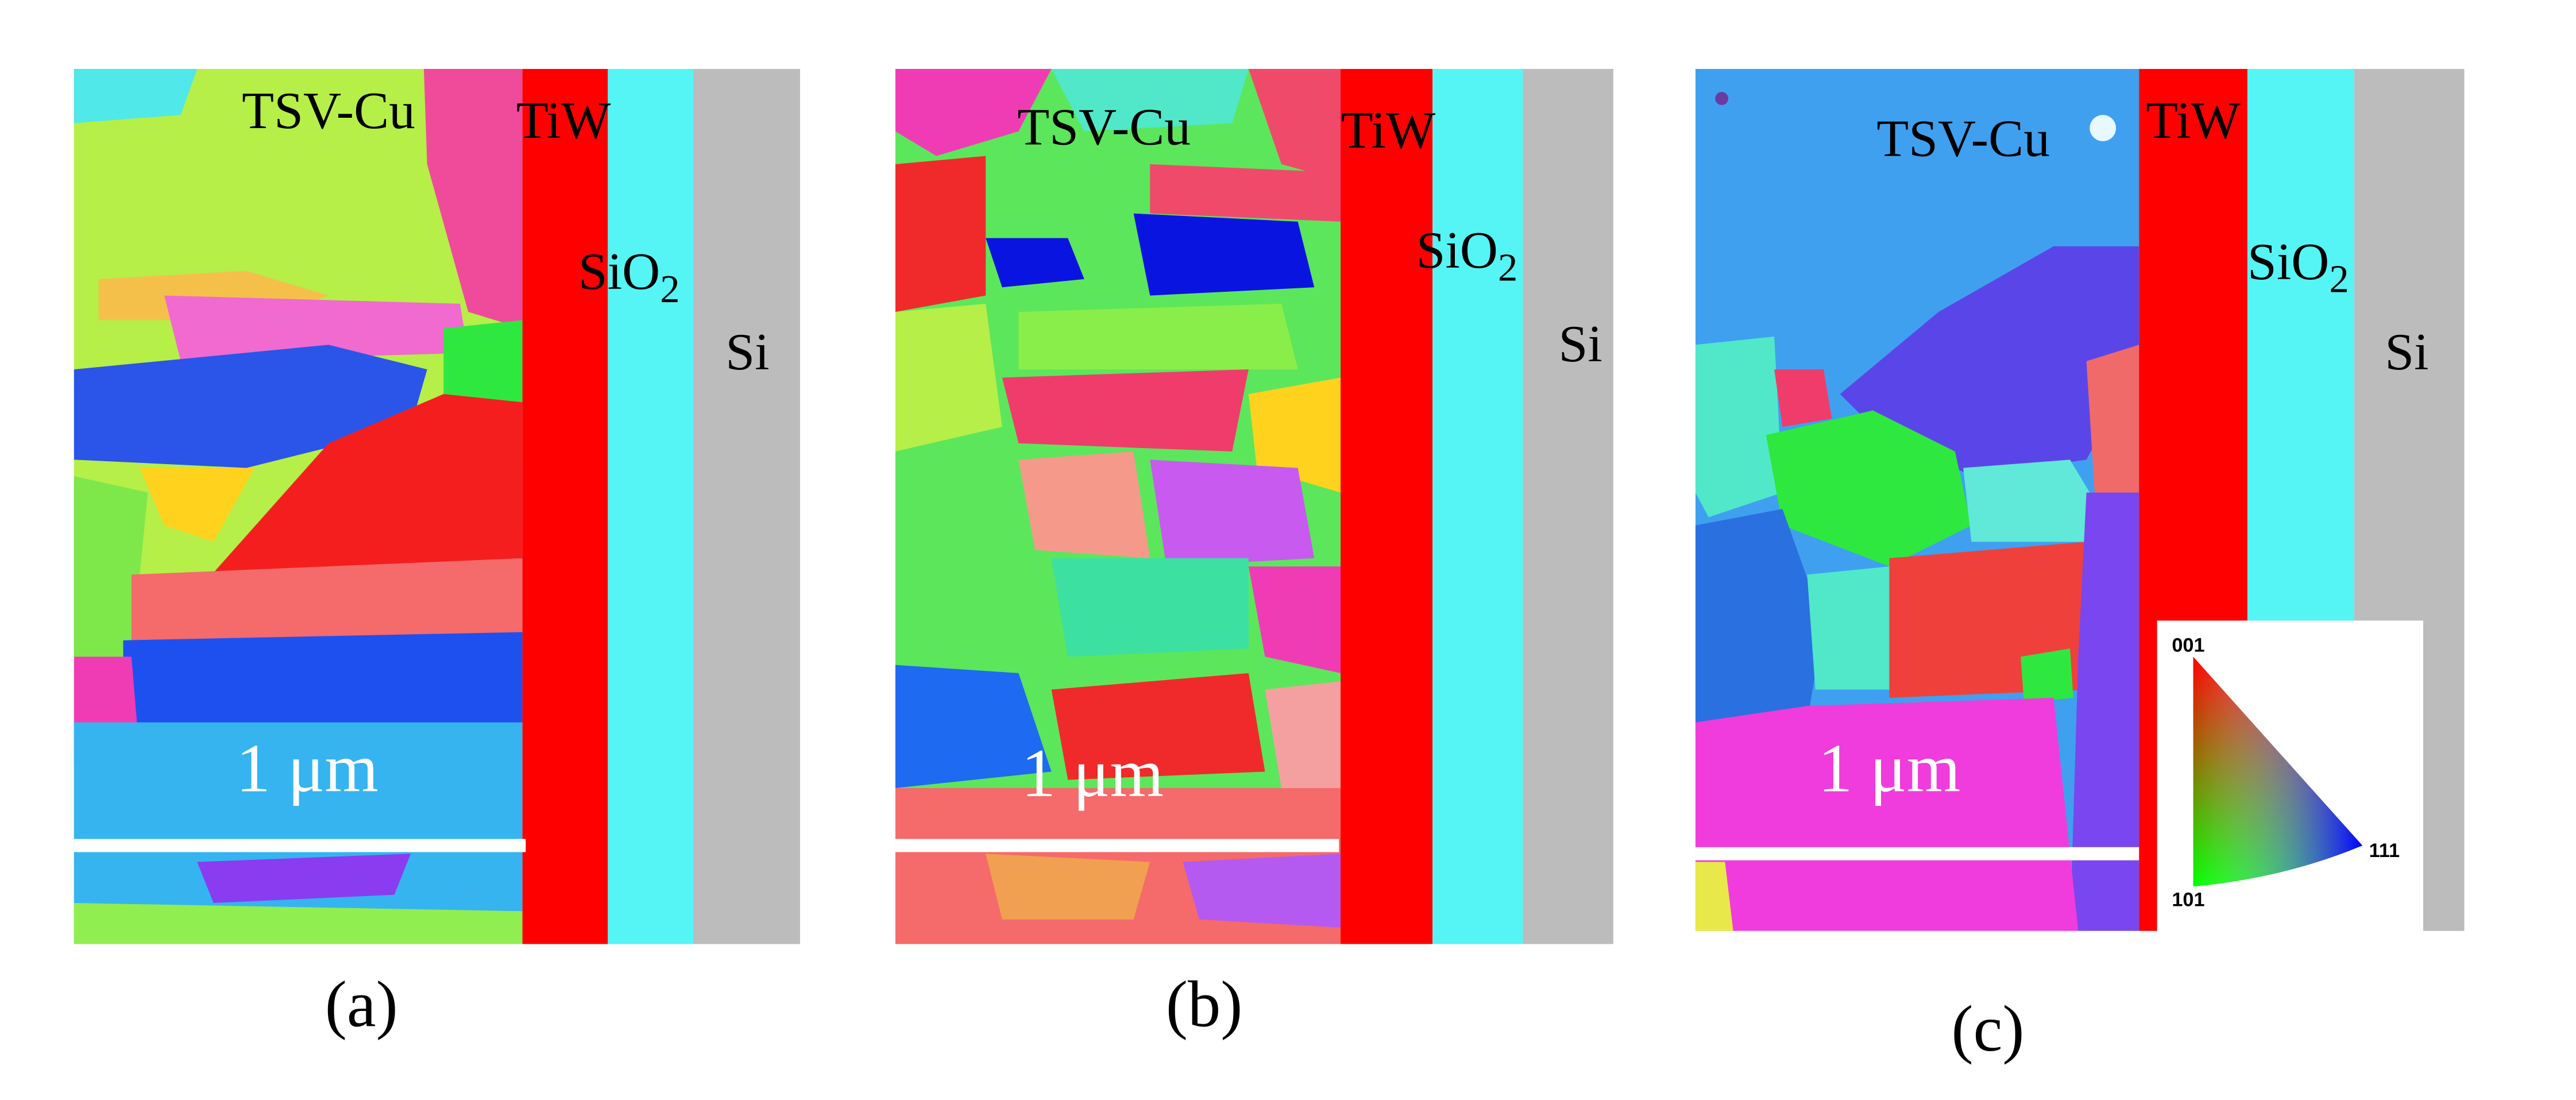  Describe the element at coordinates (361, 1003) in the screenshot. I see `caption: (a)` at that location.